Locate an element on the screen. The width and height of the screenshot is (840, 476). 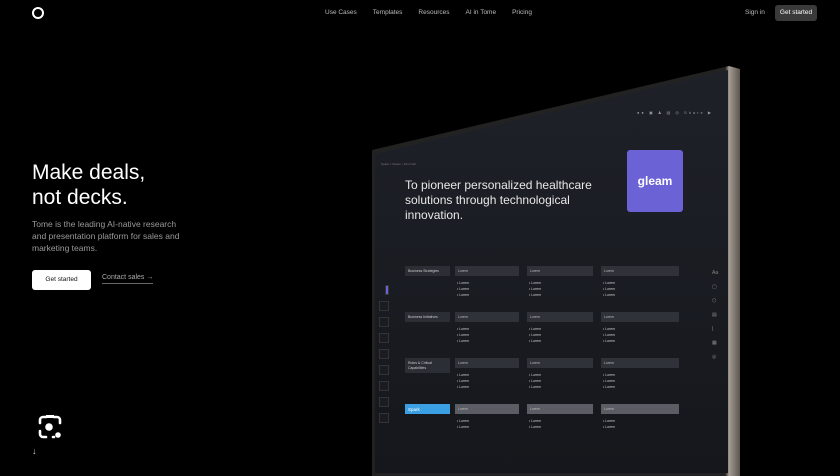
slide-thumbnails is located at coordinates (384, 354).